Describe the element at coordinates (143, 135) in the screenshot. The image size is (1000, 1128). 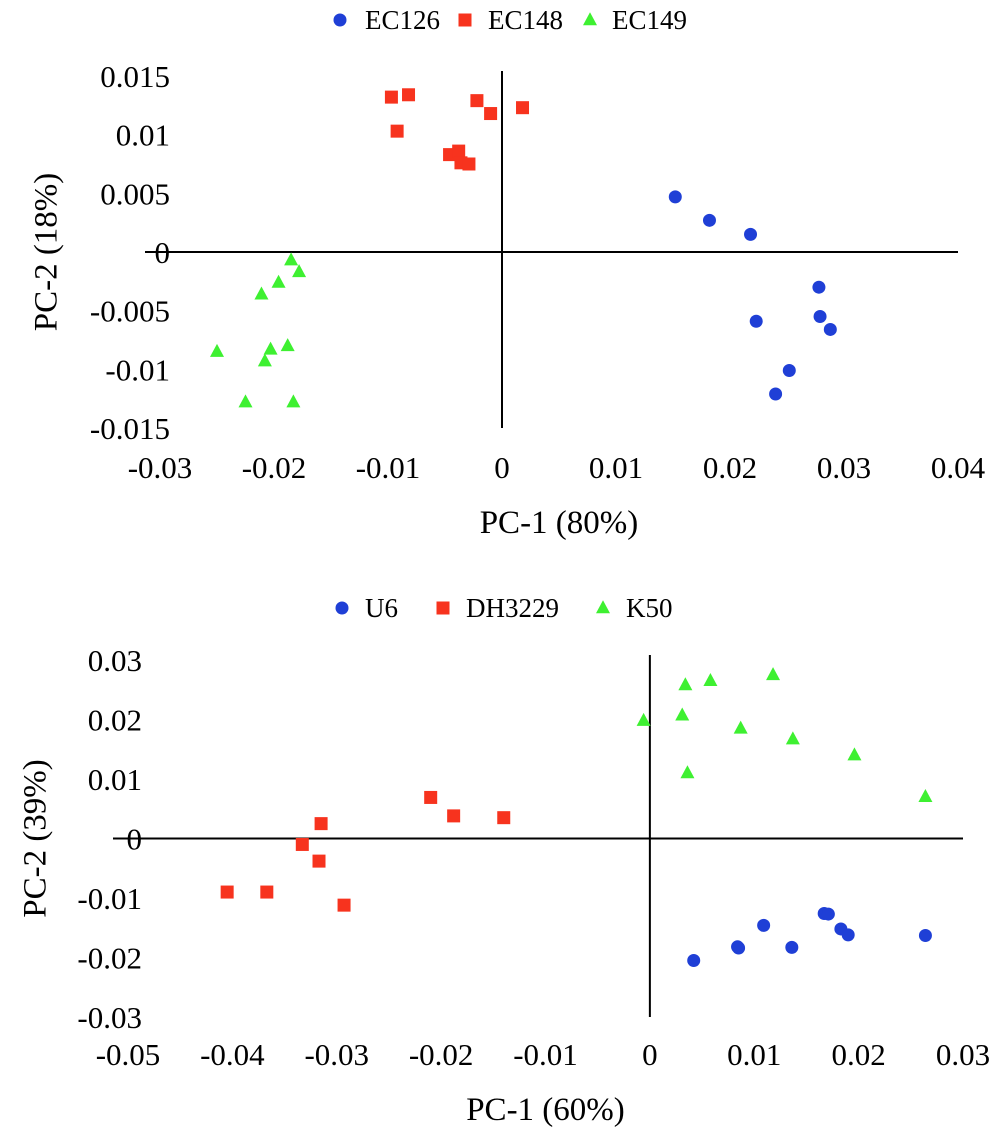
I see `y-tick-label: 0.01` at that location.